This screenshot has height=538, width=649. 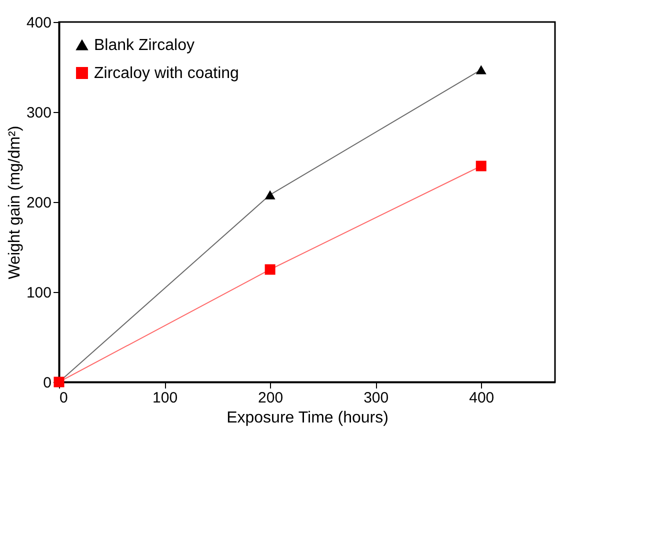 What do you see at coordinates (15, 203) in the screenshot?
I see `y-axis-title: Weight gain (mg/dm²)` at bounding box center [15, 203].